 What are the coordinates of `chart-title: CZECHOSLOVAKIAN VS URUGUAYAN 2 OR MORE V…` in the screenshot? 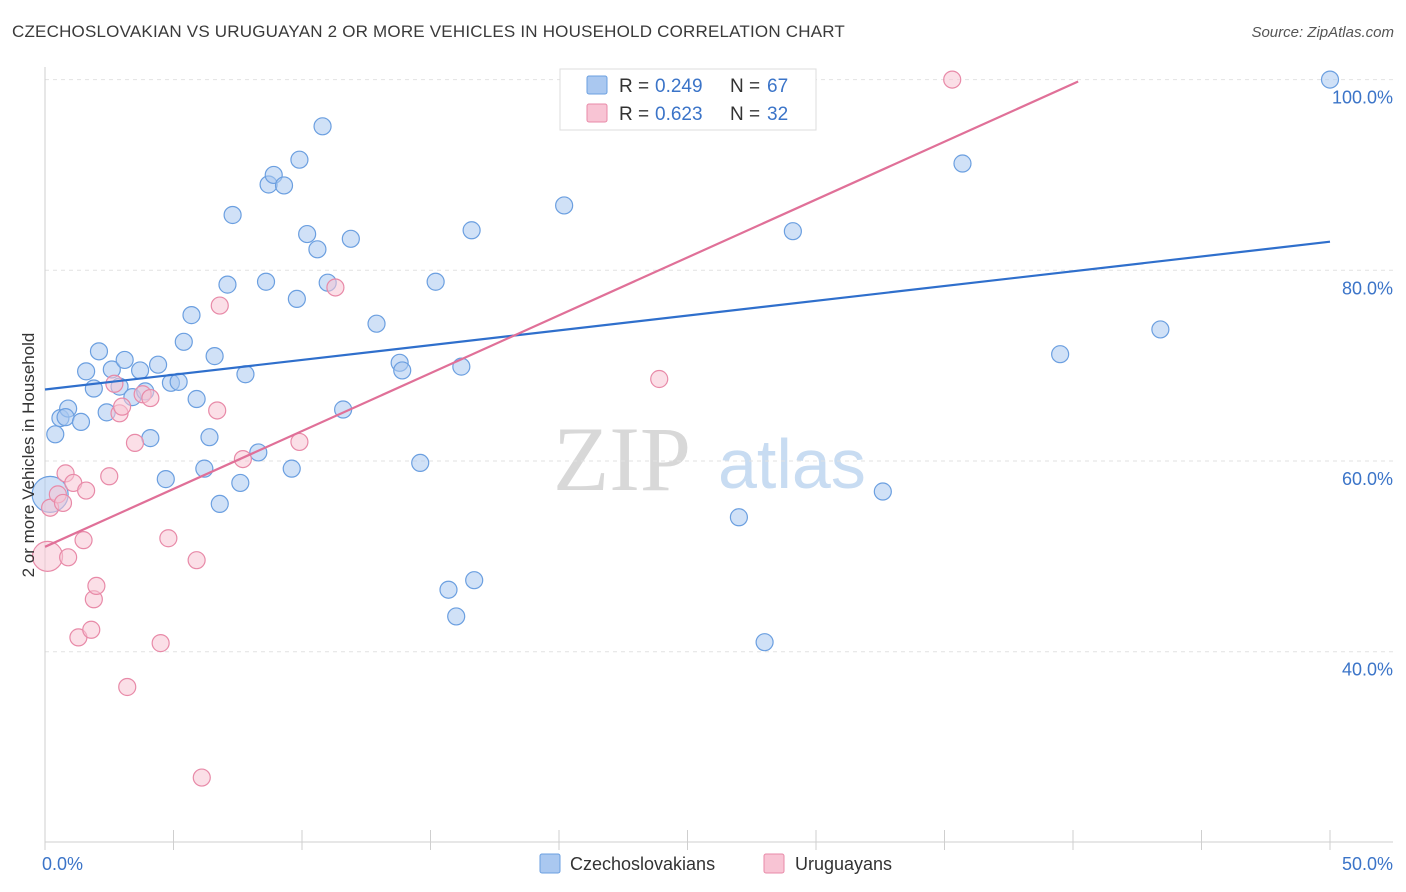 It's located at (429, 31).